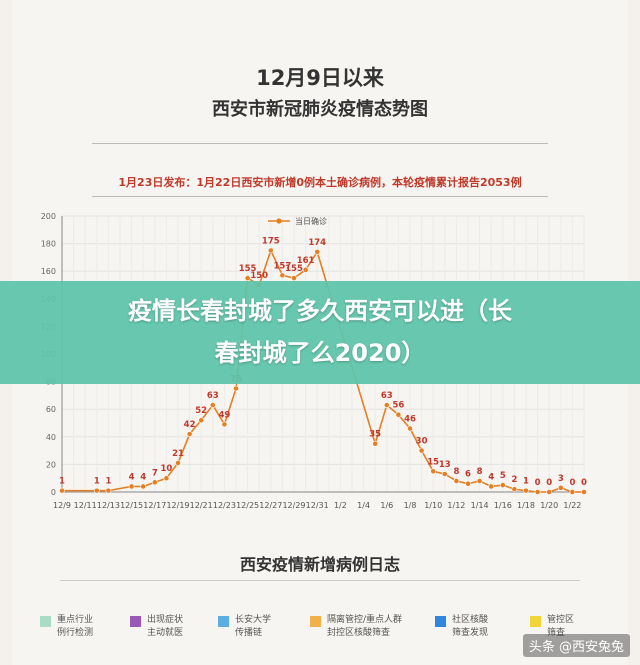 The image size is (640, 665). What do you see at coordinates (293, 505) in the screenshot?
I see `x-tick-label: 12/29` at bounding box center [293, 505].